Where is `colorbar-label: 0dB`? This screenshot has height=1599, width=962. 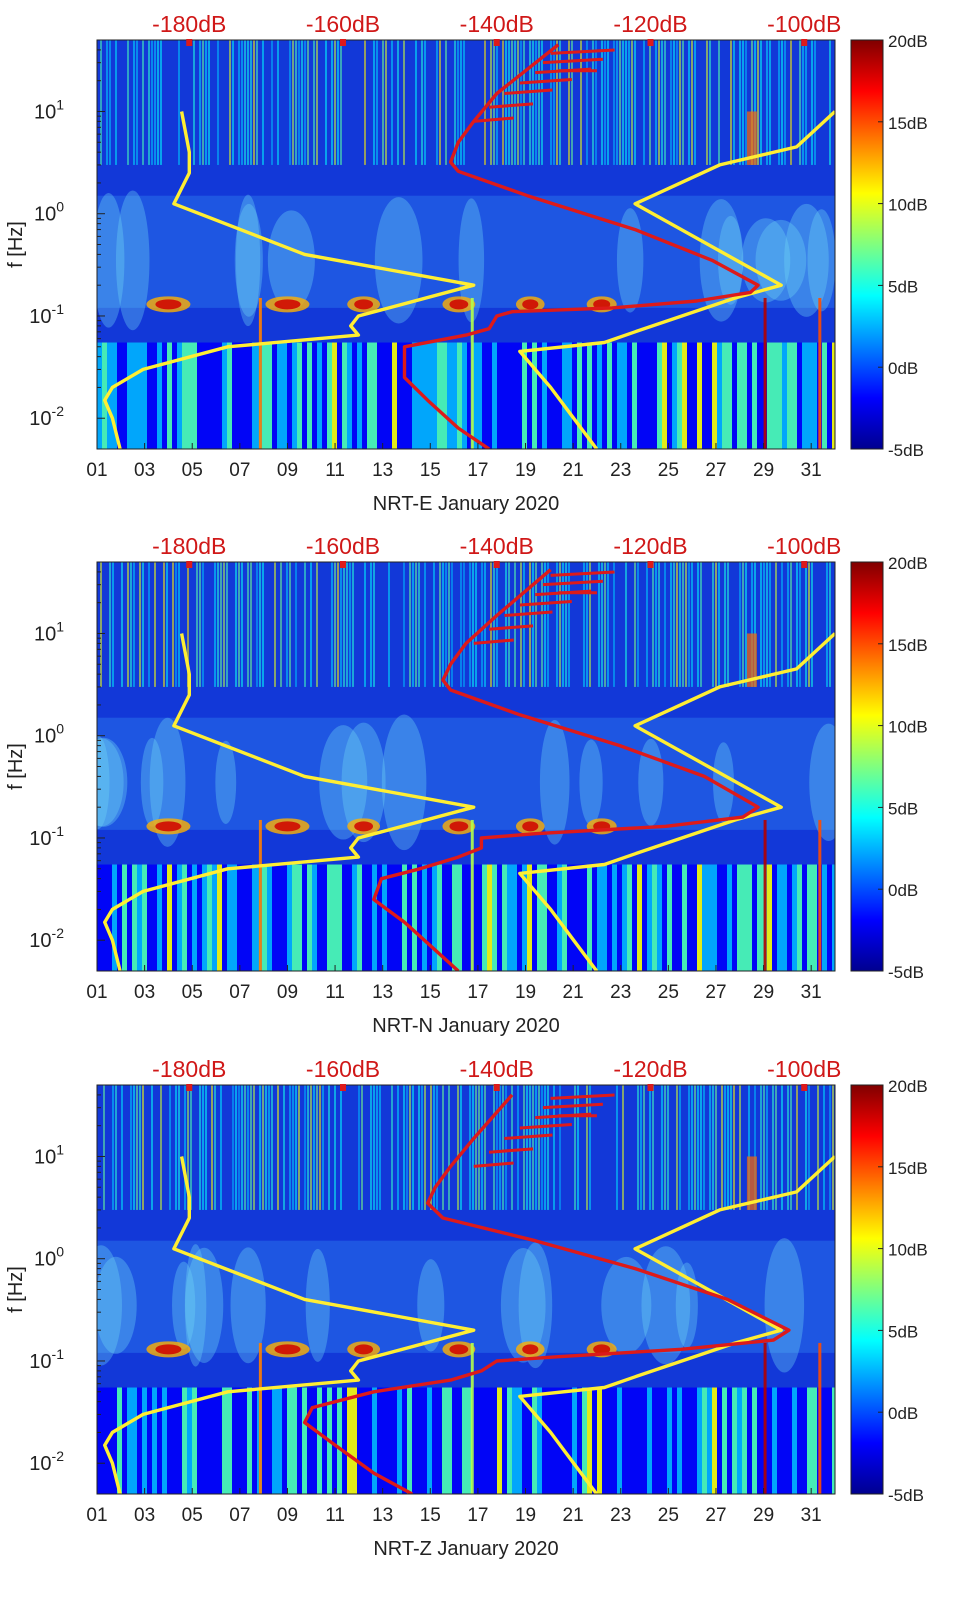
colorbar-label: 0dB is located at coordinates (903, 368).